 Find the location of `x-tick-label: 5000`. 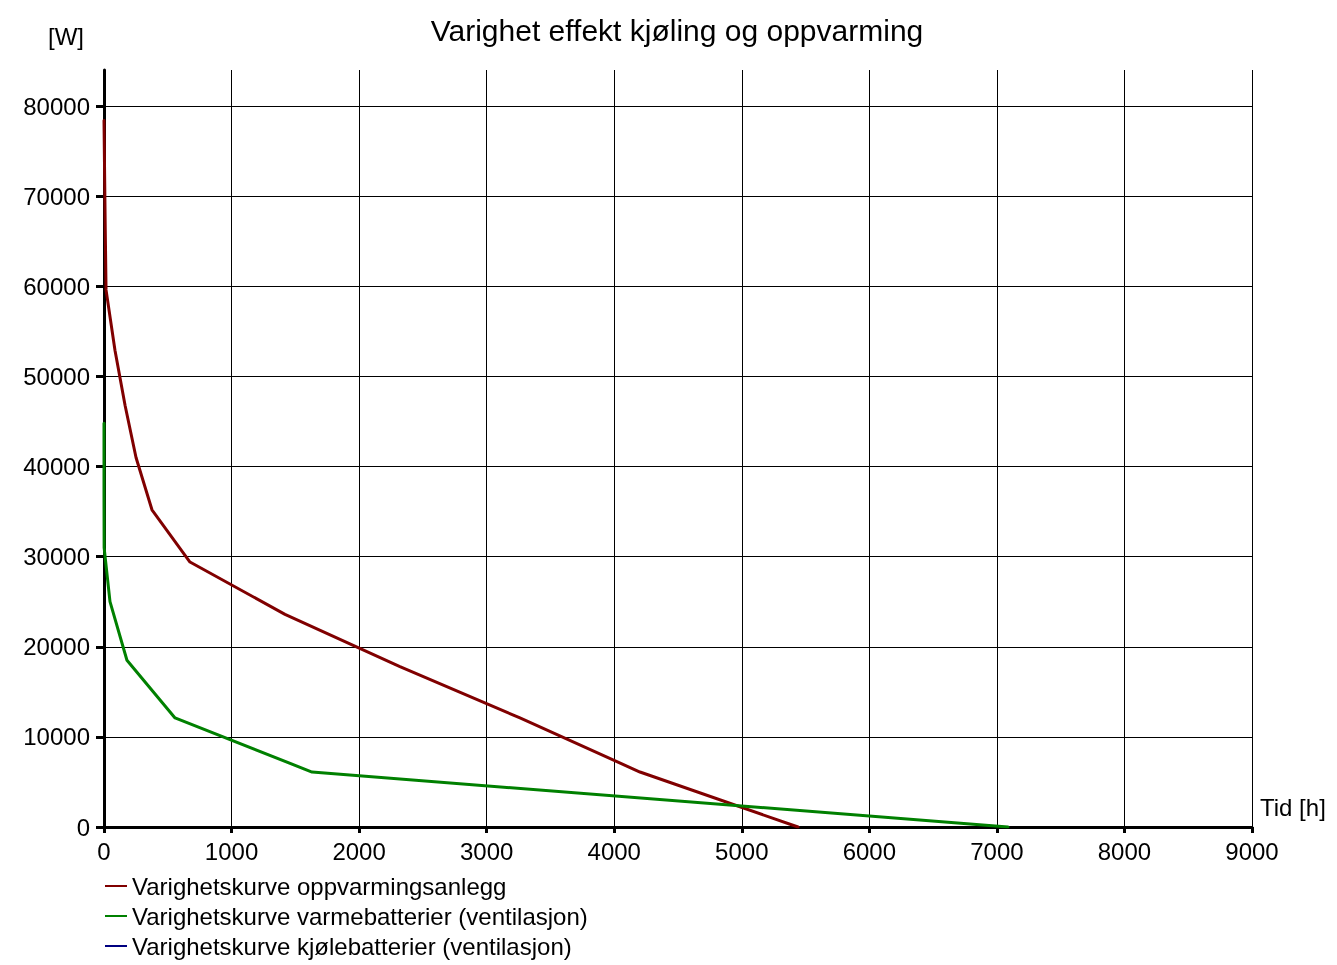

x-tick-label: 5000 is located at coordinates (742, 851).